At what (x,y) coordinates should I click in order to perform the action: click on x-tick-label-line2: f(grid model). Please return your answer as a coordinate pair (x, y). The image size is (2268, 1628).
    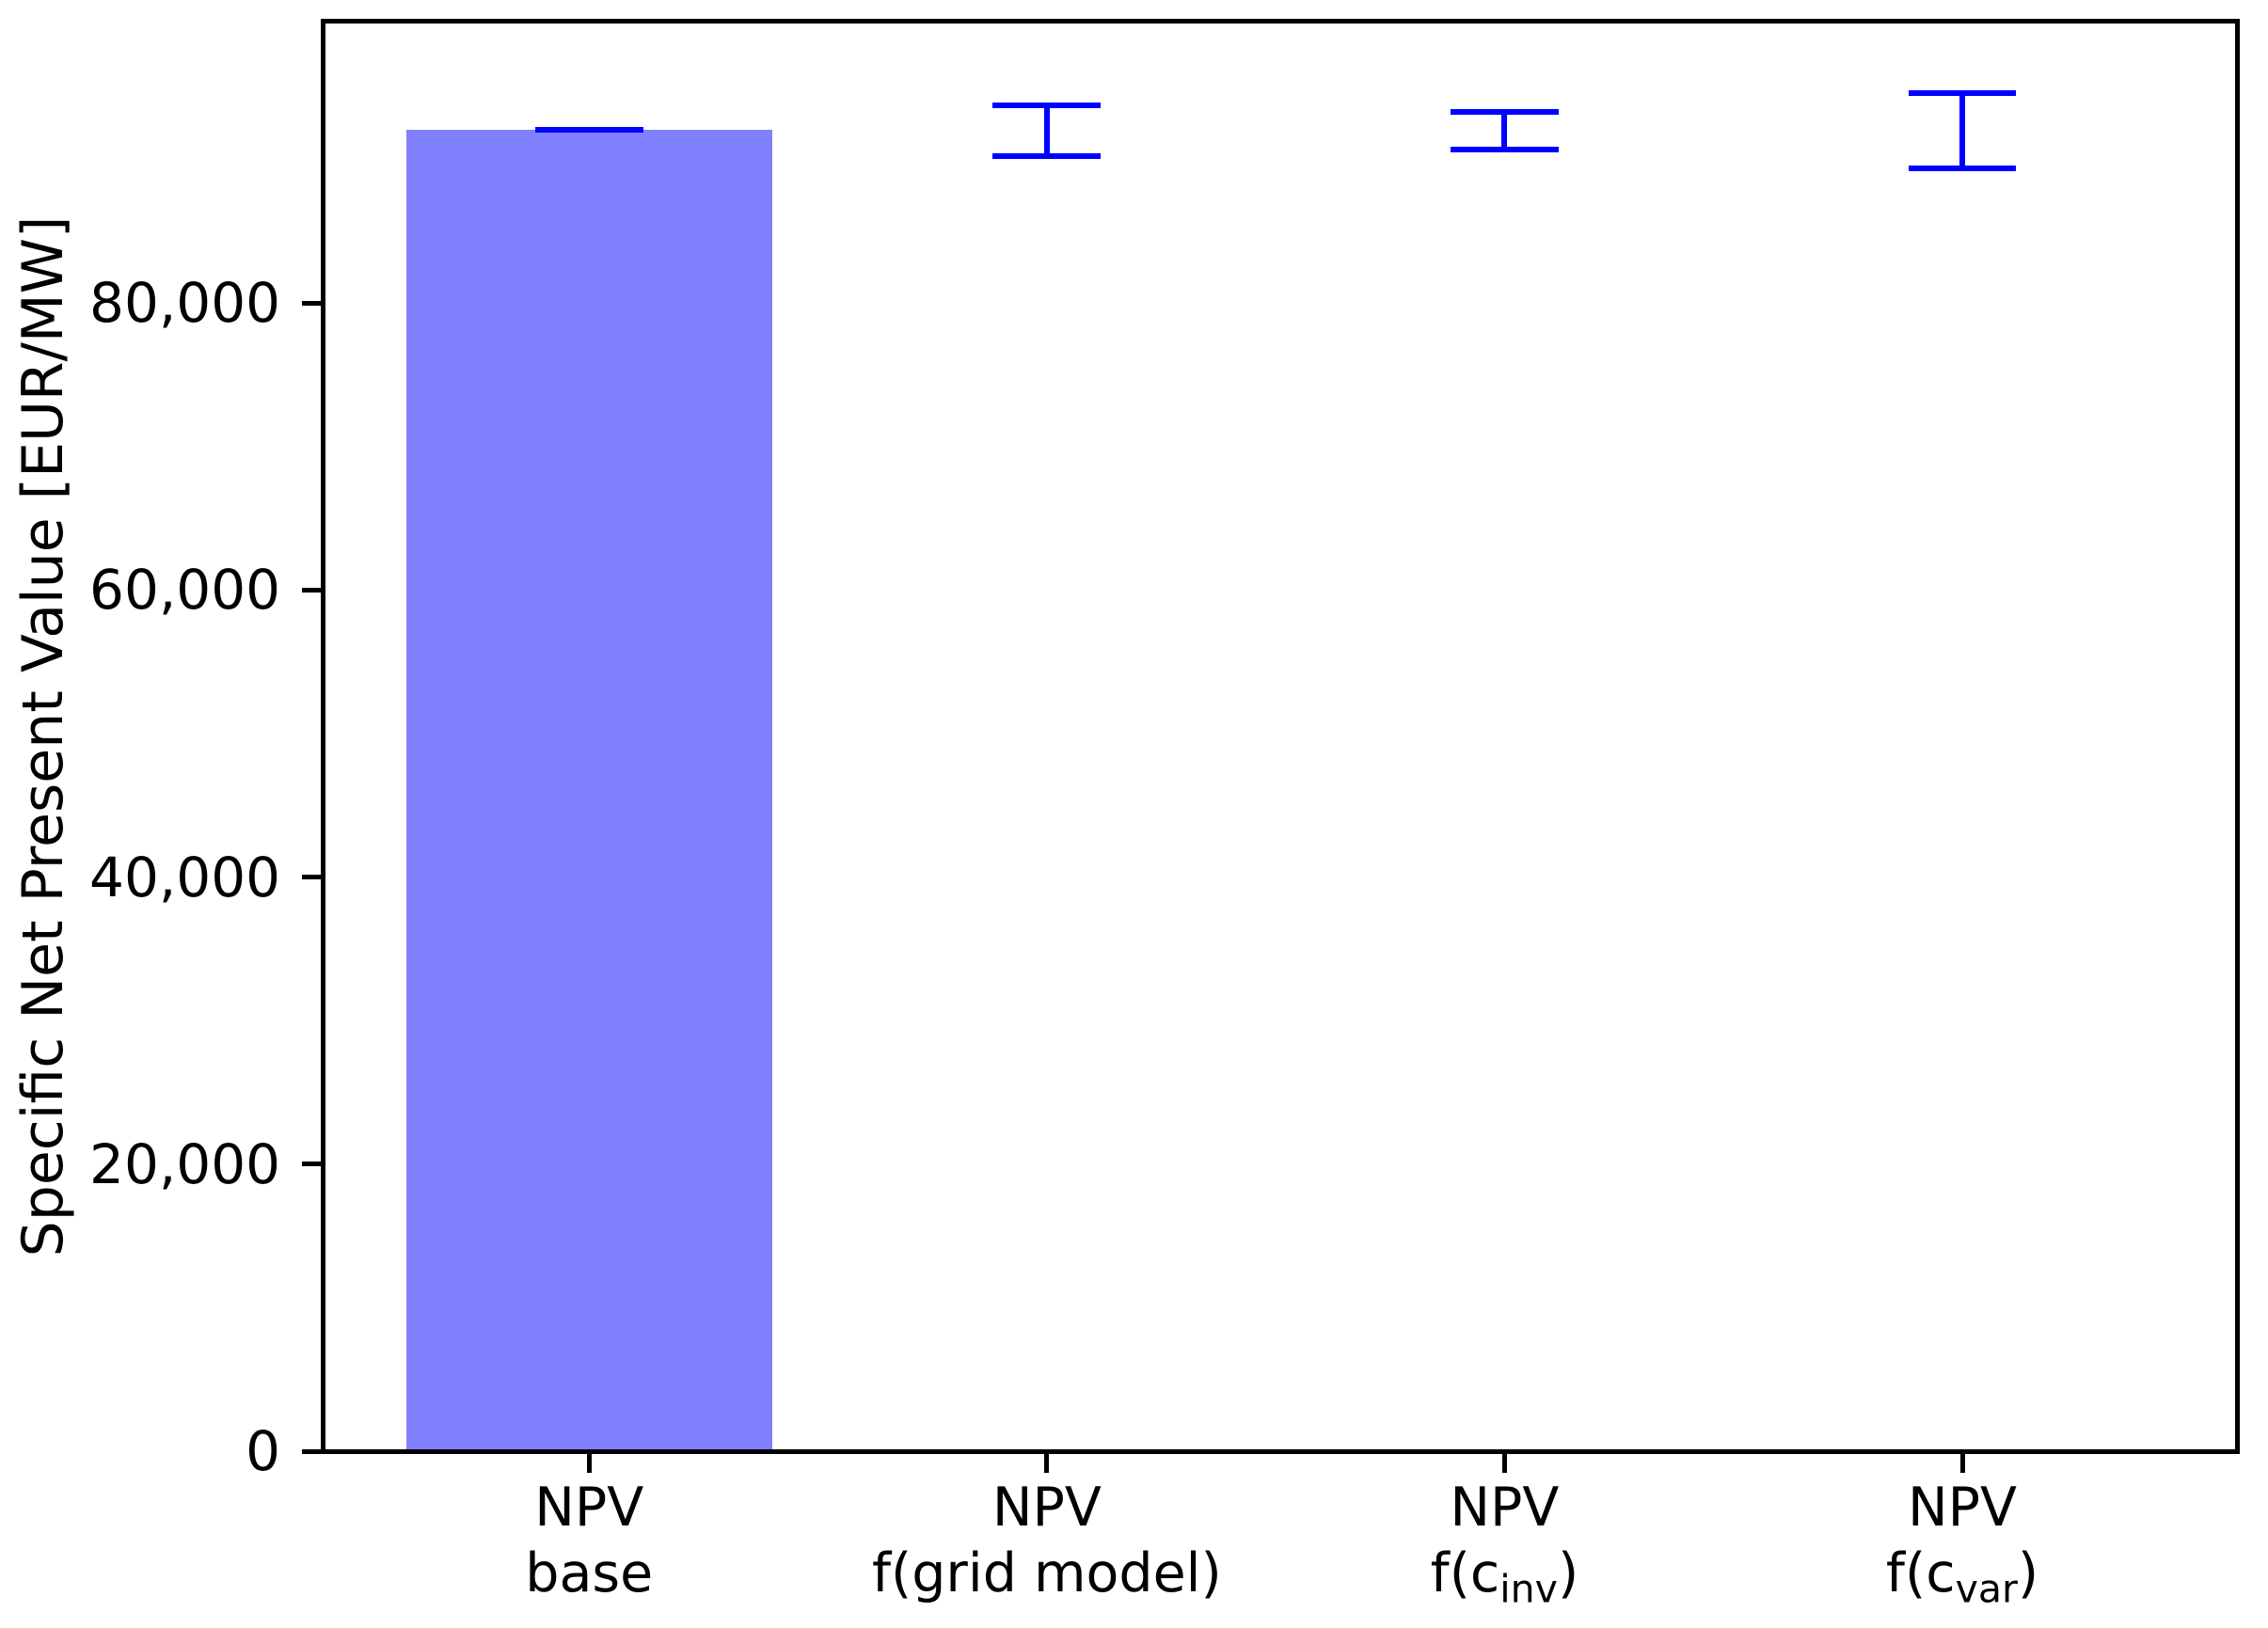
    Looking at the image, I should click on (1046, 1573).